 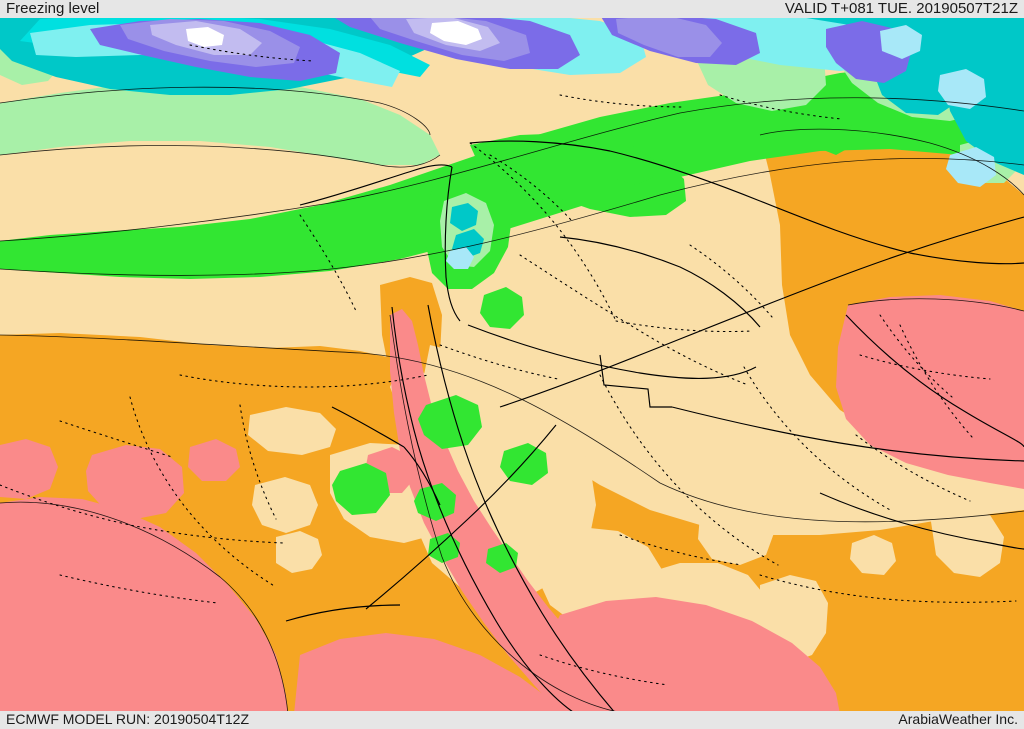 I want to click on contour-band-wheat-arabia-e, so click(x=736, y=536).